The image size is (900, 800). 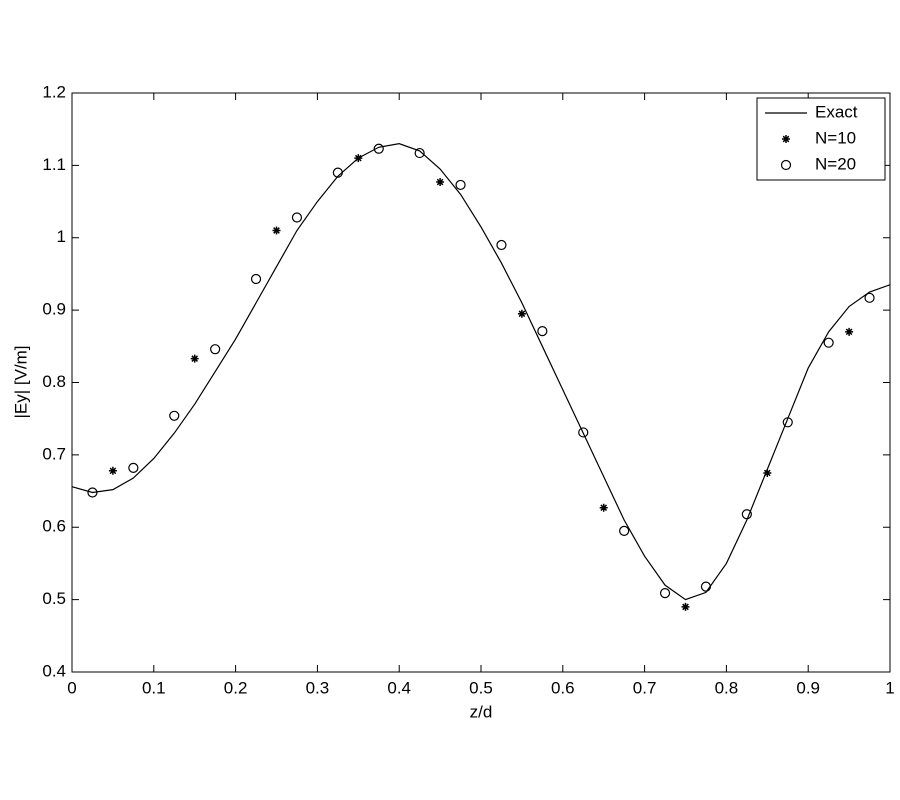 What do you see at coordinates (835, 137) in the screenshot?
I see `legend-label: N=10` at bounding box center [835, 137].